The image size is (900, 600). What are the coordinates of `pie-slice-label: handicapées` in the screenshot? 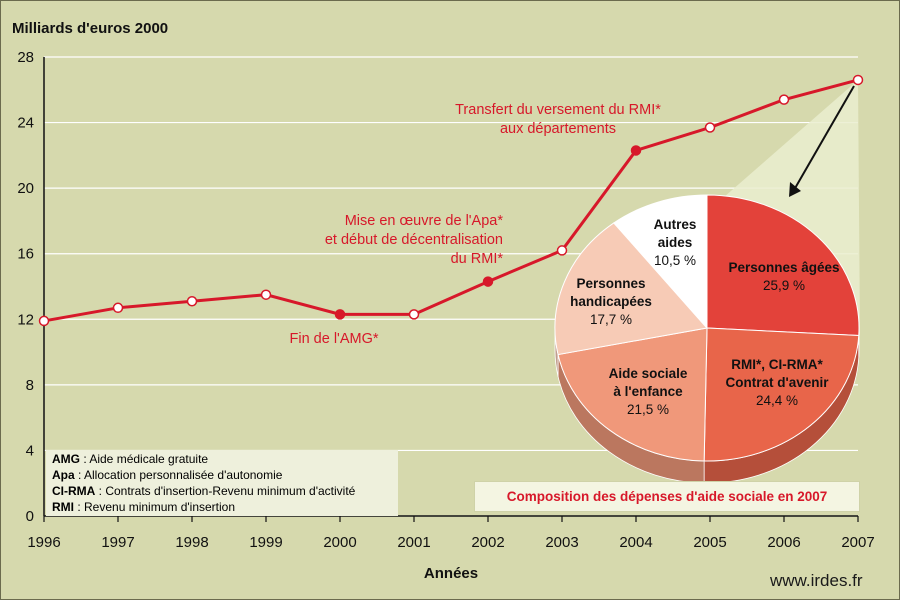 It's located at (611, 301).